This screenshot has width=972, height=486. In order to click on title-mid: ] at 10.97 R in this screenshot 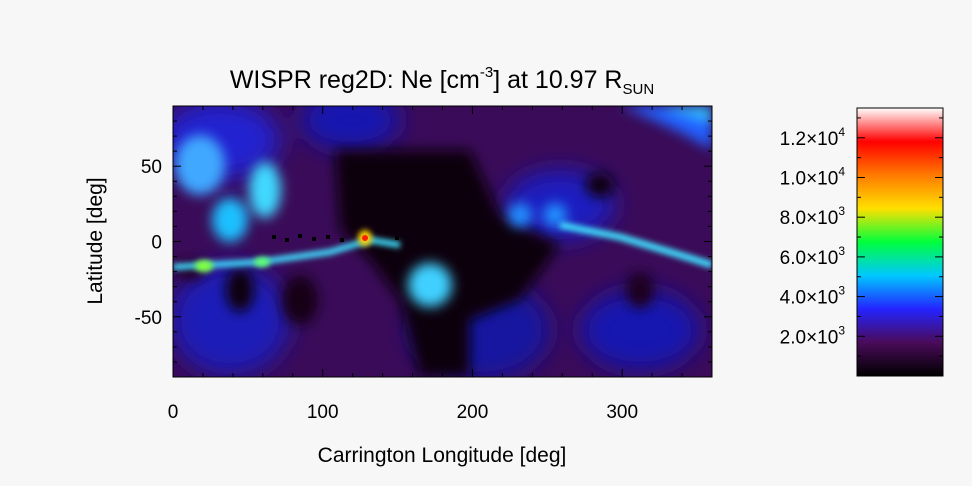, I will do `click(557, 80)`.